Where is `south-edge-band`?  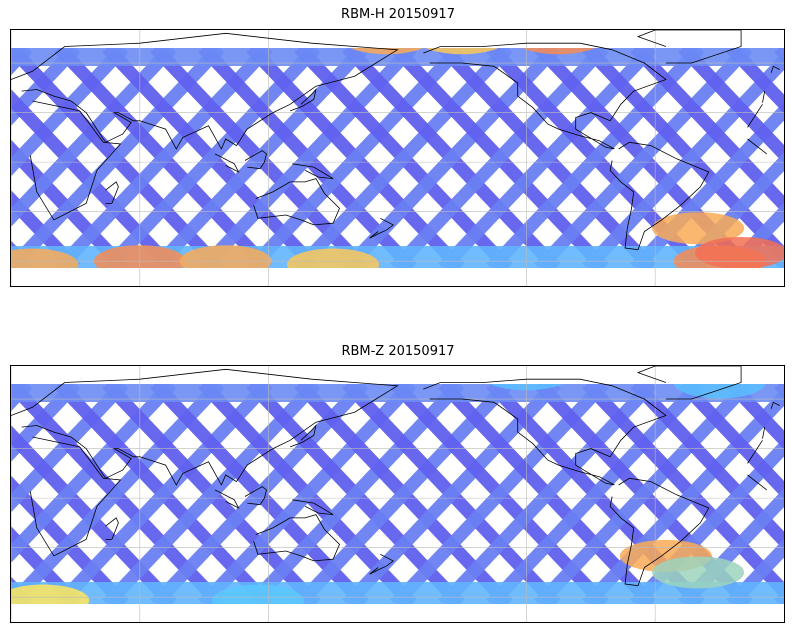
south-edge-band is located at coordinates (397, 593).